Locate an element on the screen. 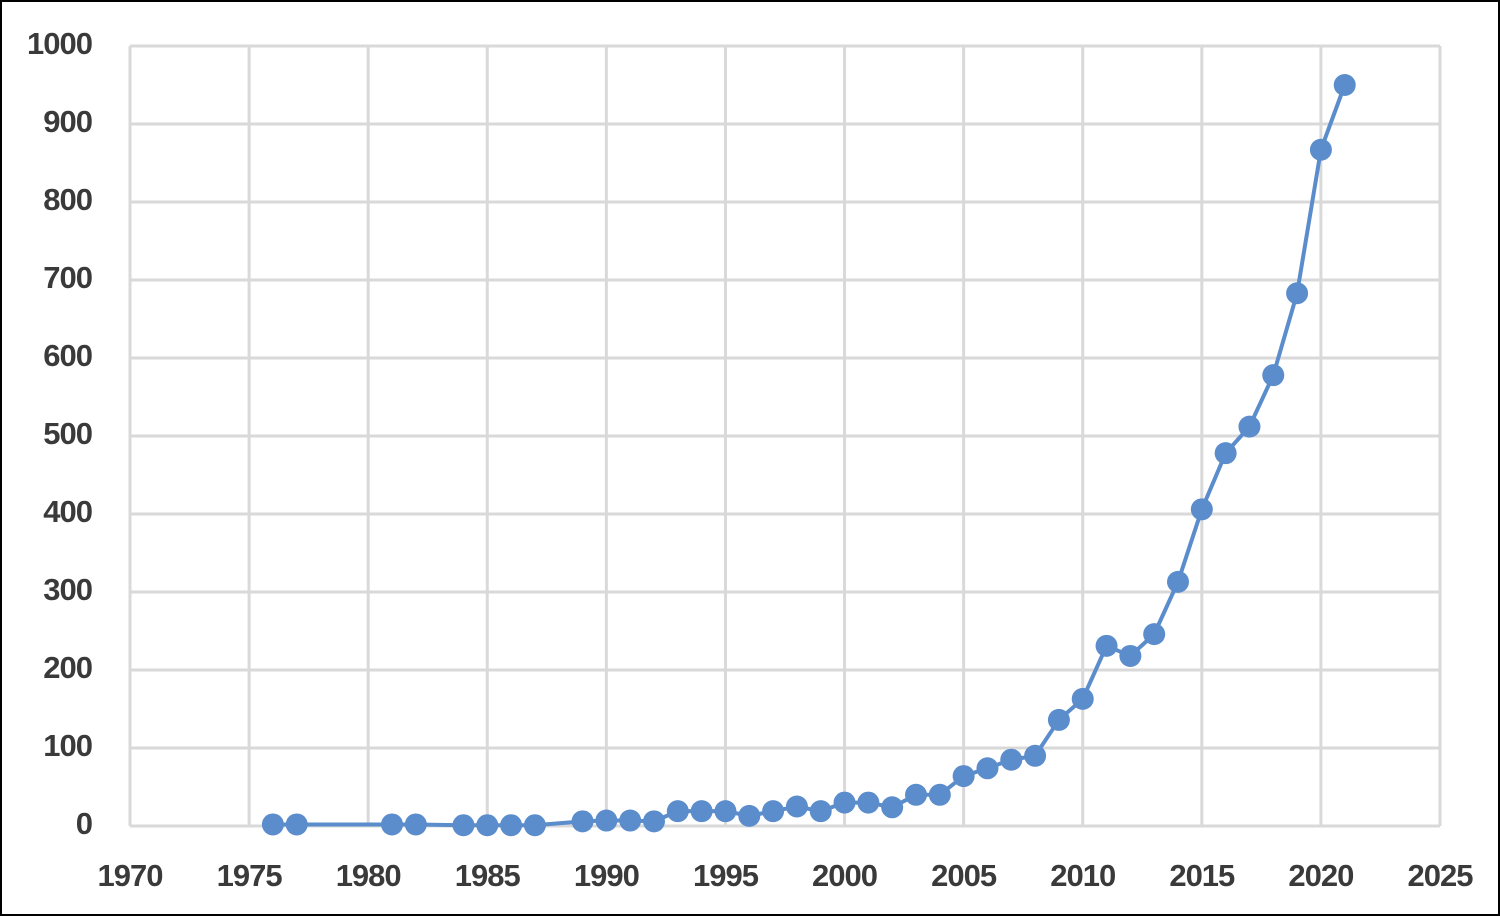  y-tick-label: 100 is located at coordinates (67, 745).